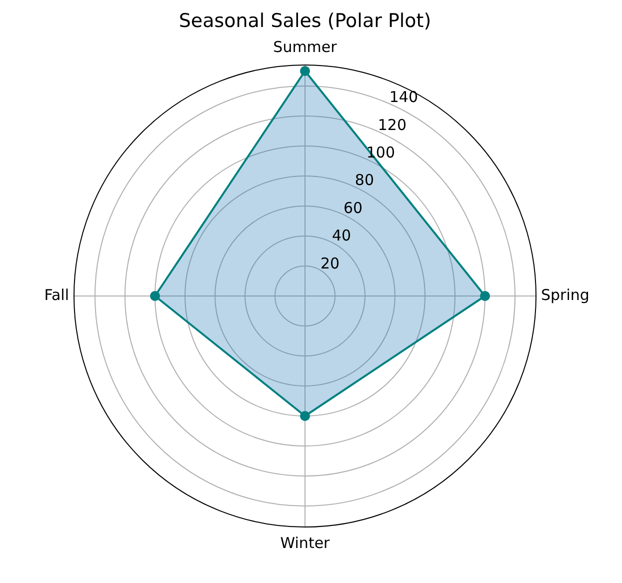 The height and width of the screenshot is (583, 622). Describe the element at coordinates (56, 295) in the screenshot. I see `spoke-label: Fall` at that location.